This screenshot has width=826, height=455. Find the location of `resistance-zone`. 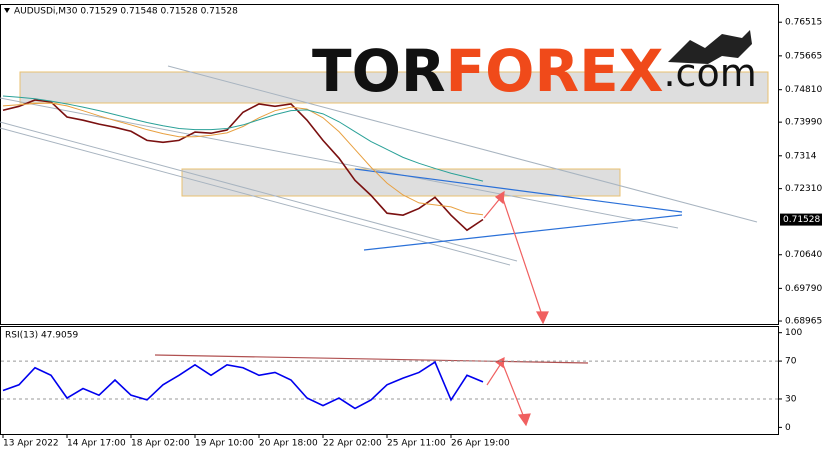

resistance-zone is located at coordinates (394, 87).